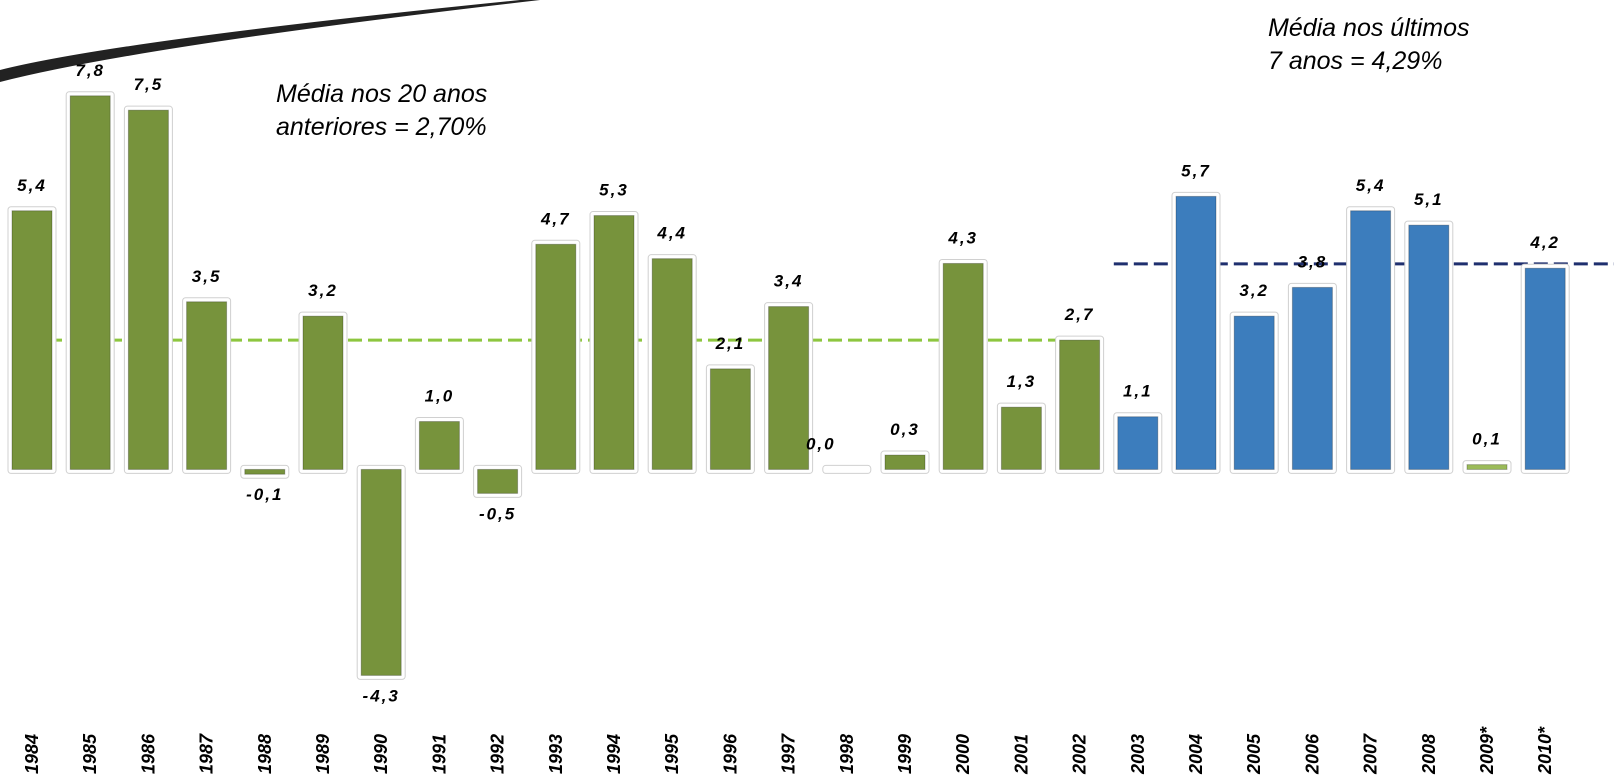  I want to click on value-label: 3,5, so click(207, 276).